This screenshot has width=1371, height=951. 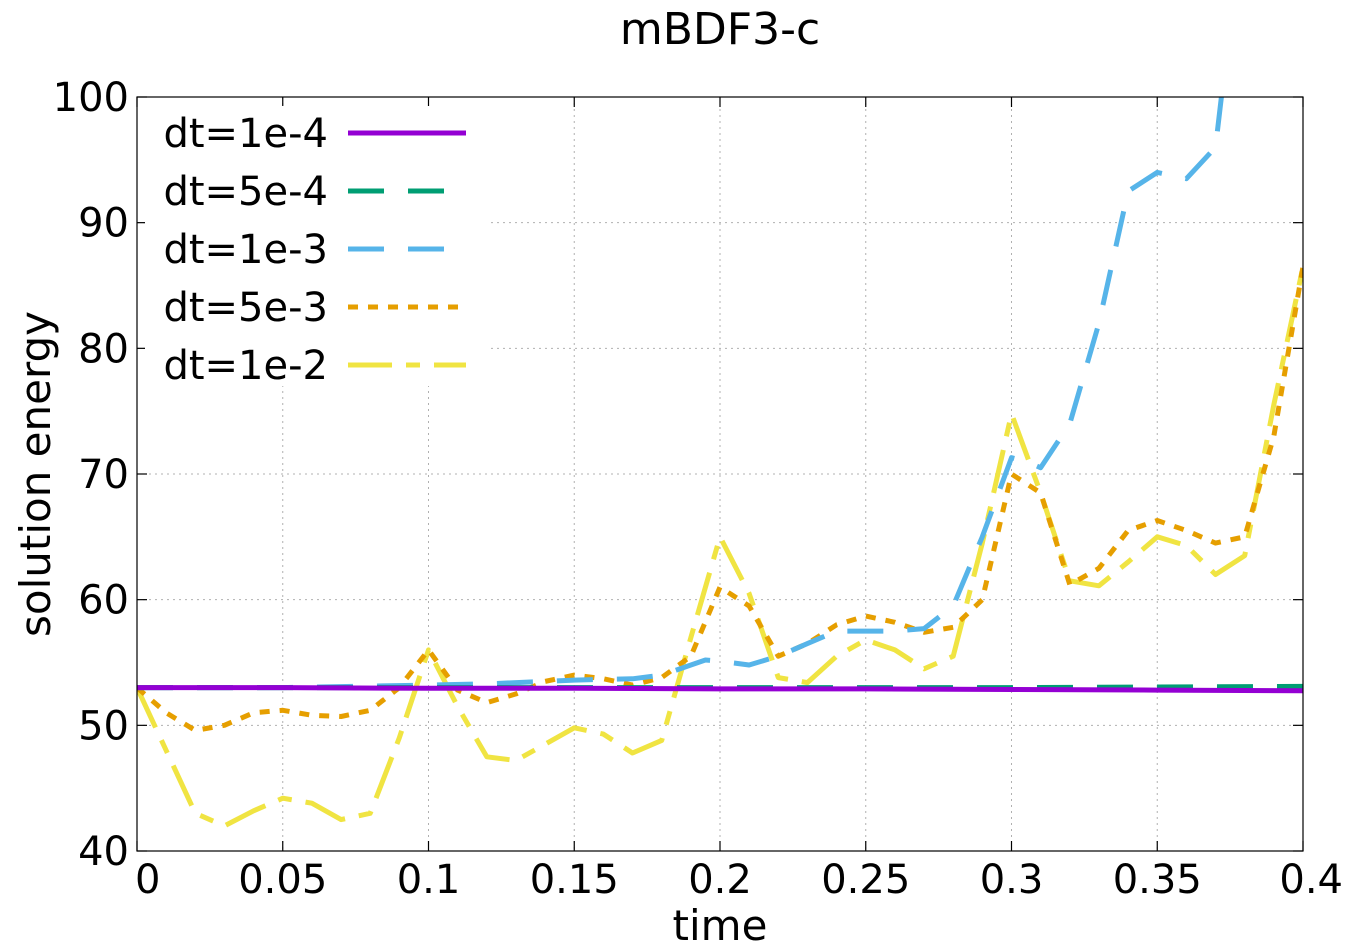 I want to click on y-tick-label: 100, so click(x=91, y=98).